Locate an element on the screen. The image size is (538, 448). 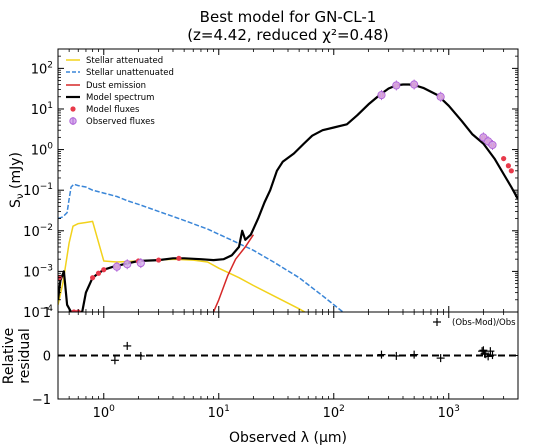
xtick-label: 10⁰ is located at coordinates (104, 412).